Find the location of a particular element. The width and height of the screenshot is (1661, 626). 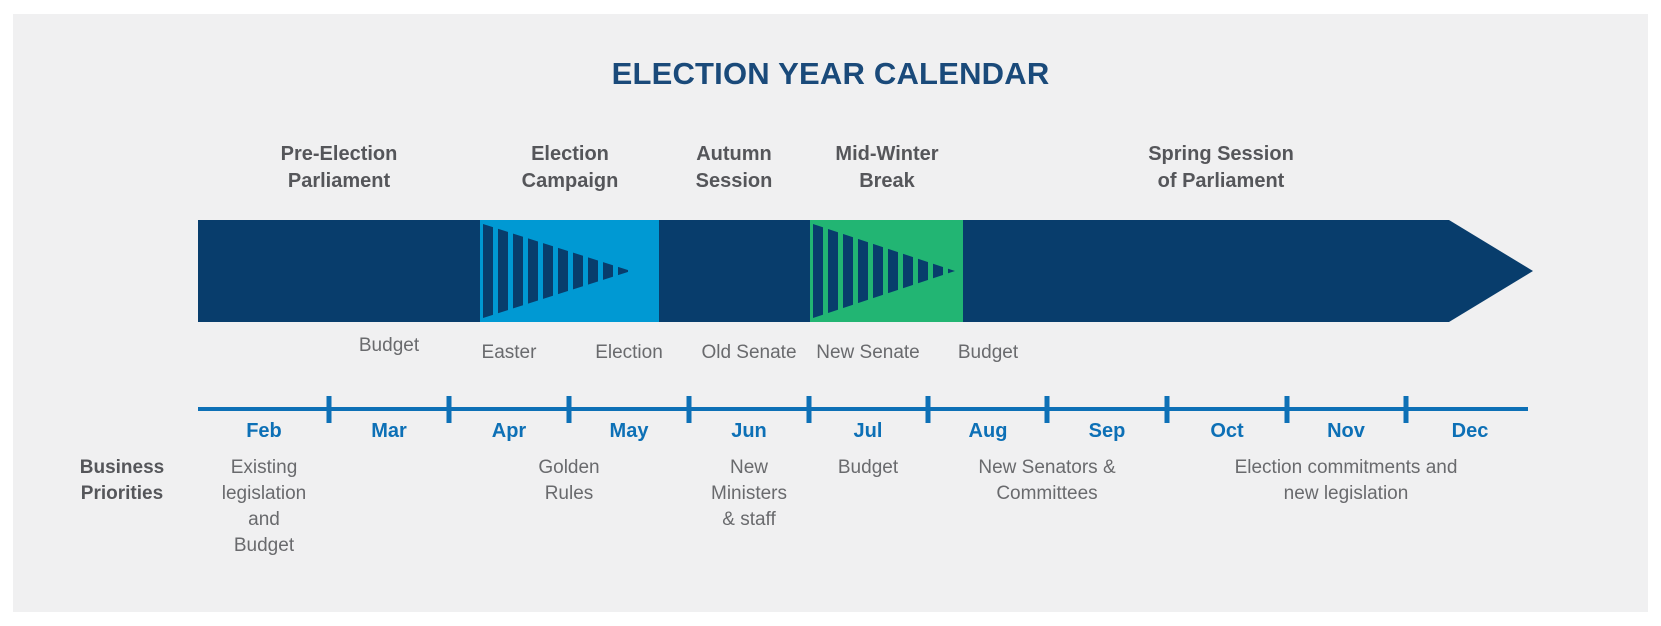

event-label-old-senate: Old Senate is located at coordinates (749, 352).